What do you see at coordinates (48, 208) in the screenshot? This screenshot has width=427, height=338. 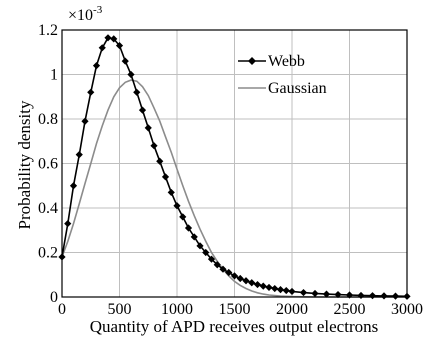 I see `y-tick-label: 0.4` at bounding box center [48, 208].